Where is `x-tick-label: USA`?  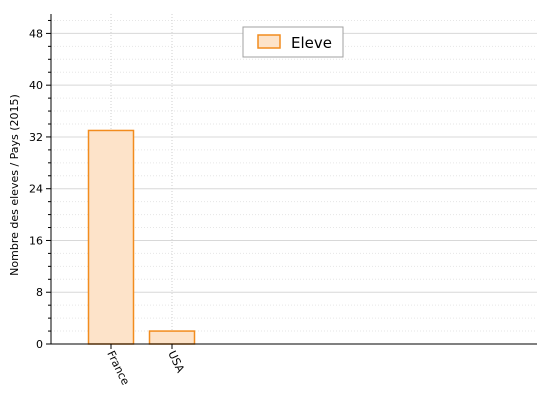
x-tick-label: USA is located at coordinates (176, 362).